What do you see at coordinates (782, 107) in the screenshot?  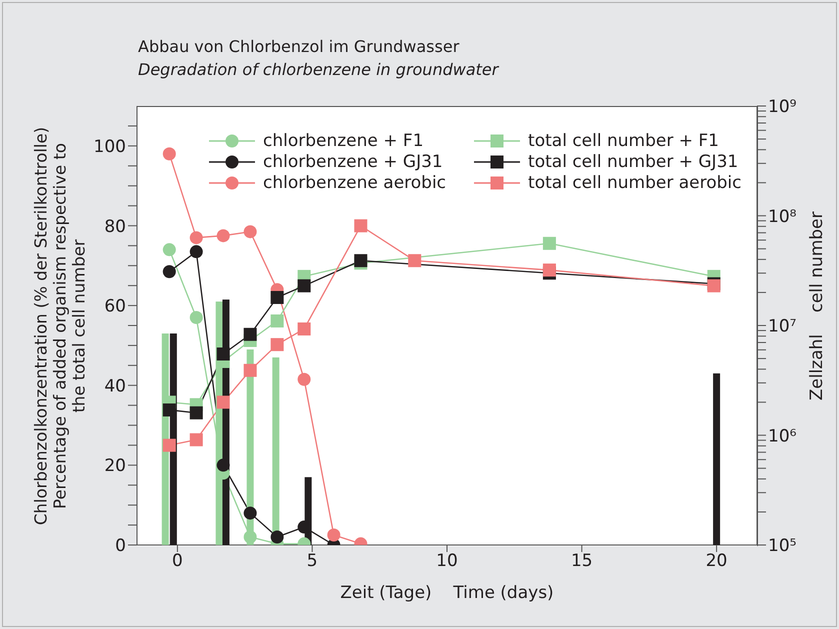 I see `y2-tick-label: 10⁹` at bounding box center [782, 107].